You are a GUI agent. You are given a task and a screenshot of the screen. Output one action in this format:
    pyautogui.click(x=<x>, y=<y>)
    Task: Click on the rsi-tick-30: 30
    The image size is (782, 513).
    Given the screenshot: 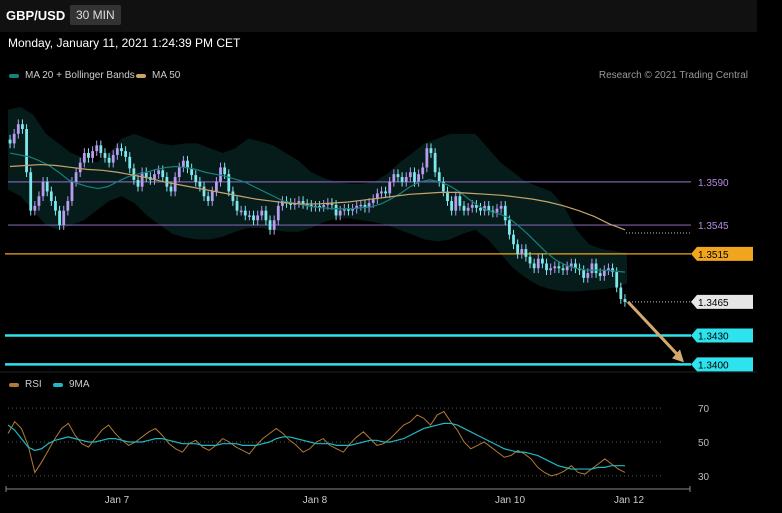 What is the action you would take?
    pyautogui.click(x=704, y=477)
    